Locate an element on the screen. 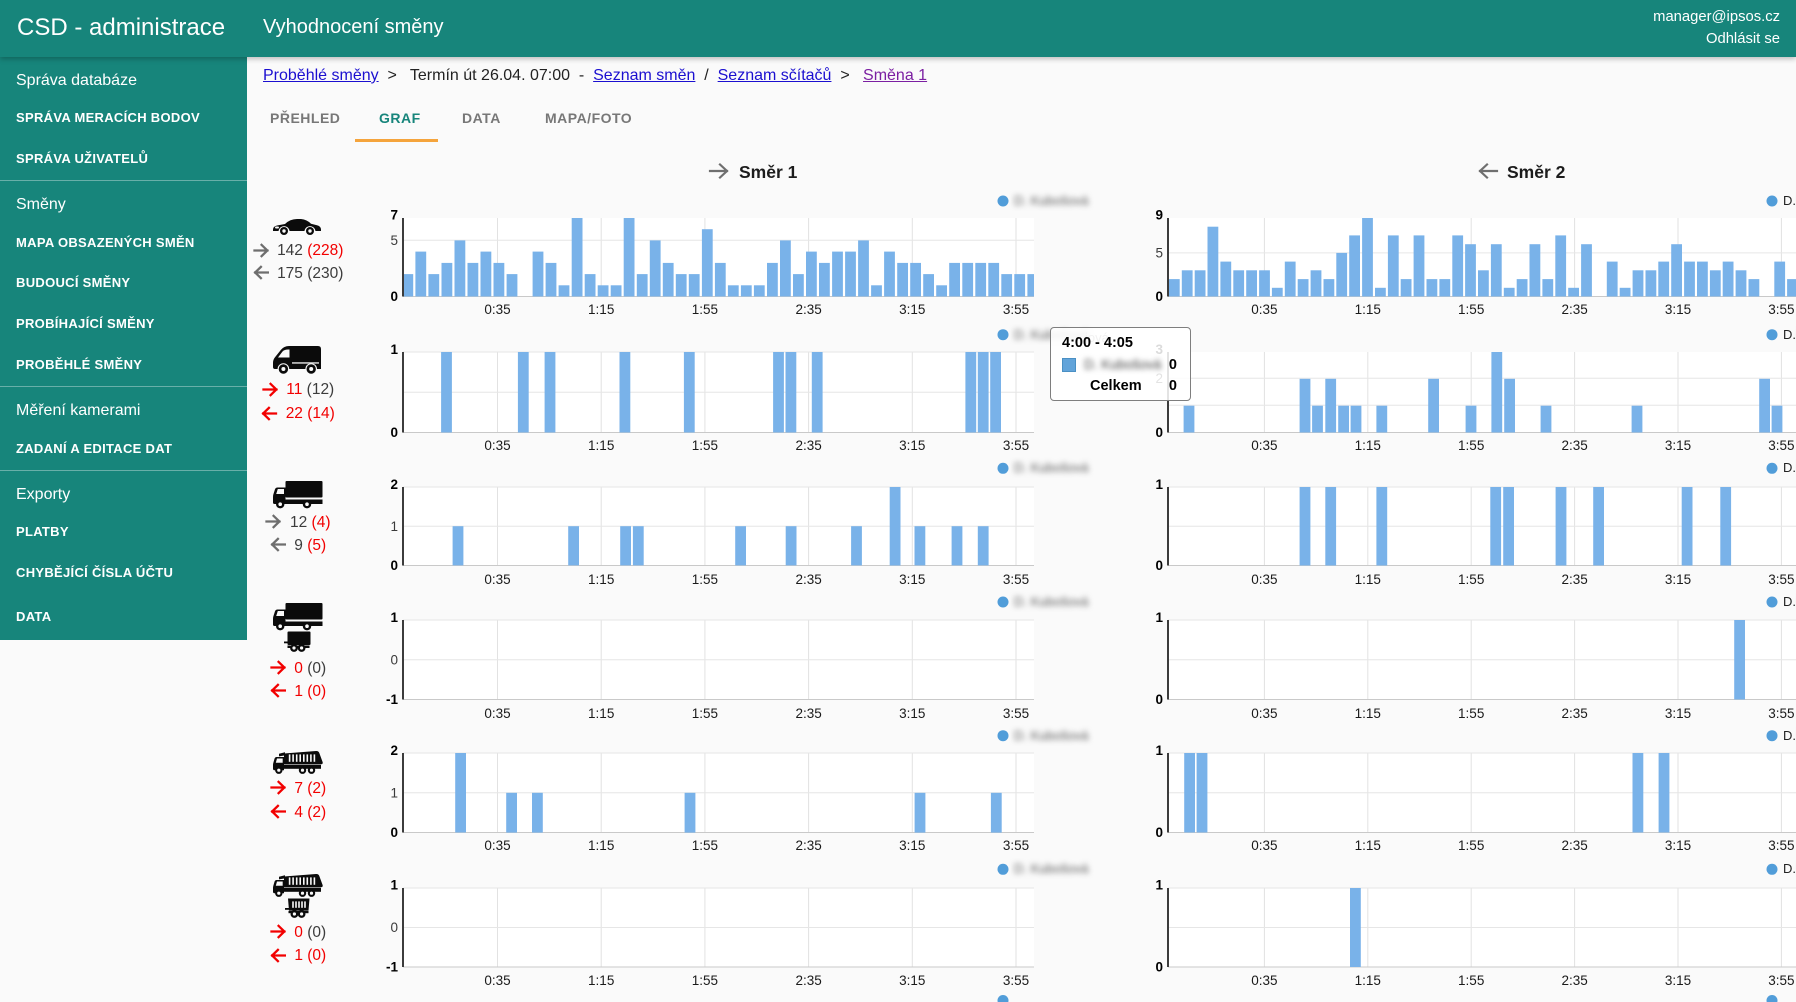  svg-text: 7 is located at coordinates (394, 215).